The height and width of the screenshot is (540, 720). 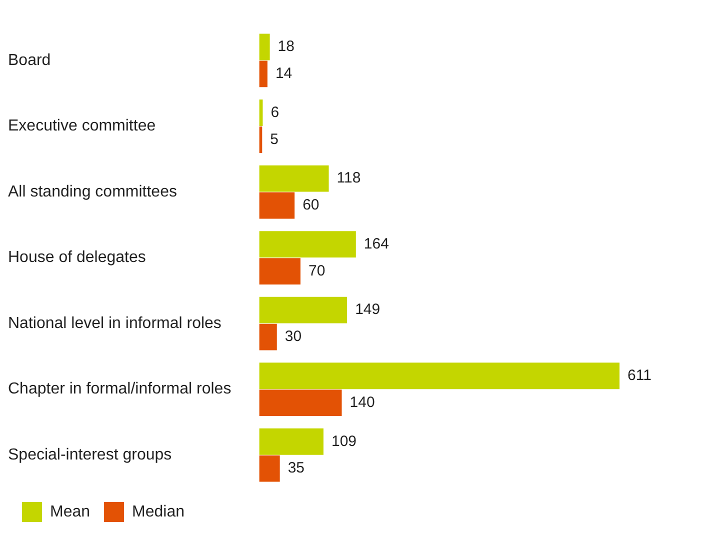 What do you see at coordinates (82, 126) in the screenshot?
I see `y-tick-label: Executive committee` at bounding box center [82, 126].